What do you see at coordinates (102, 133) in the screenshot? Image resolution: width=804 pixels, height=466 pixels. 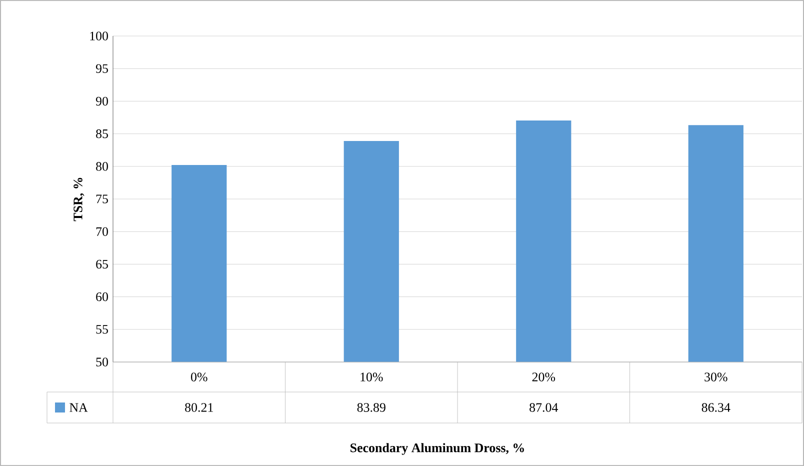 I see `y-tick-label: 85` at bounding box center [102, 133].